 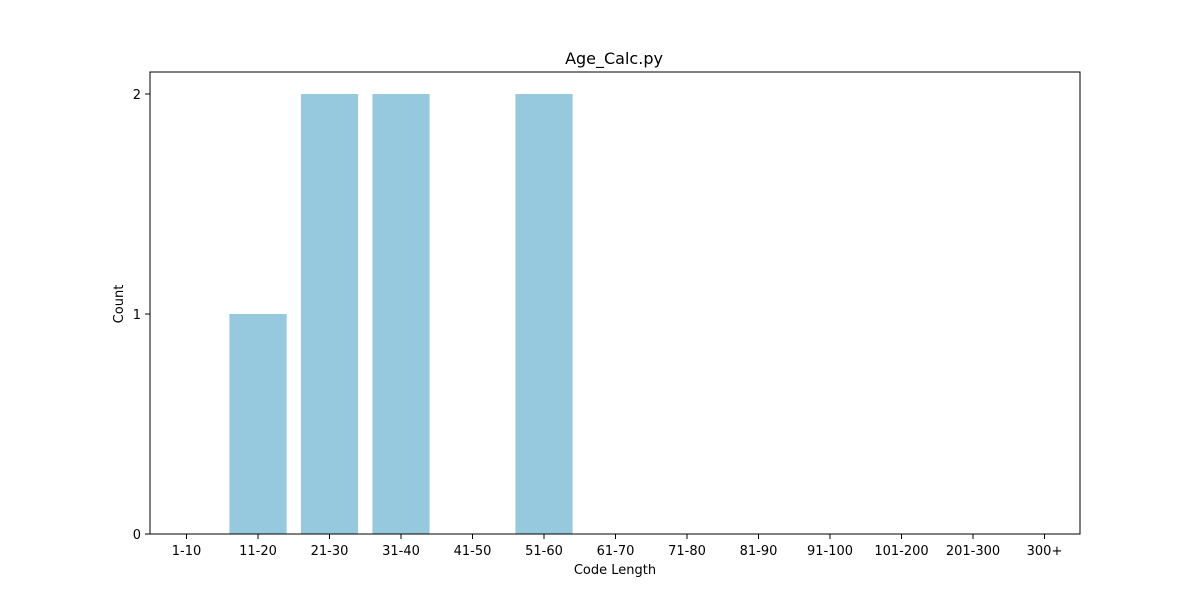 I want to click on x-tick-label: 1-10, so click(x=187, y=551).